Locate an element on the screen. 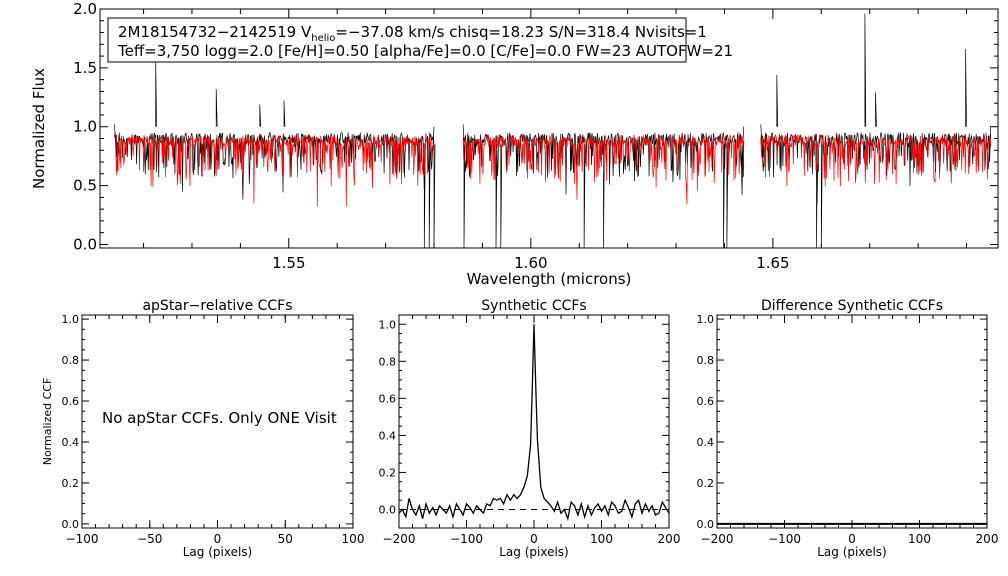 The height and width of the screenshot is (576, 1008). spectrum-xtick-label: 1.60 is located at coordinates (530, 263).